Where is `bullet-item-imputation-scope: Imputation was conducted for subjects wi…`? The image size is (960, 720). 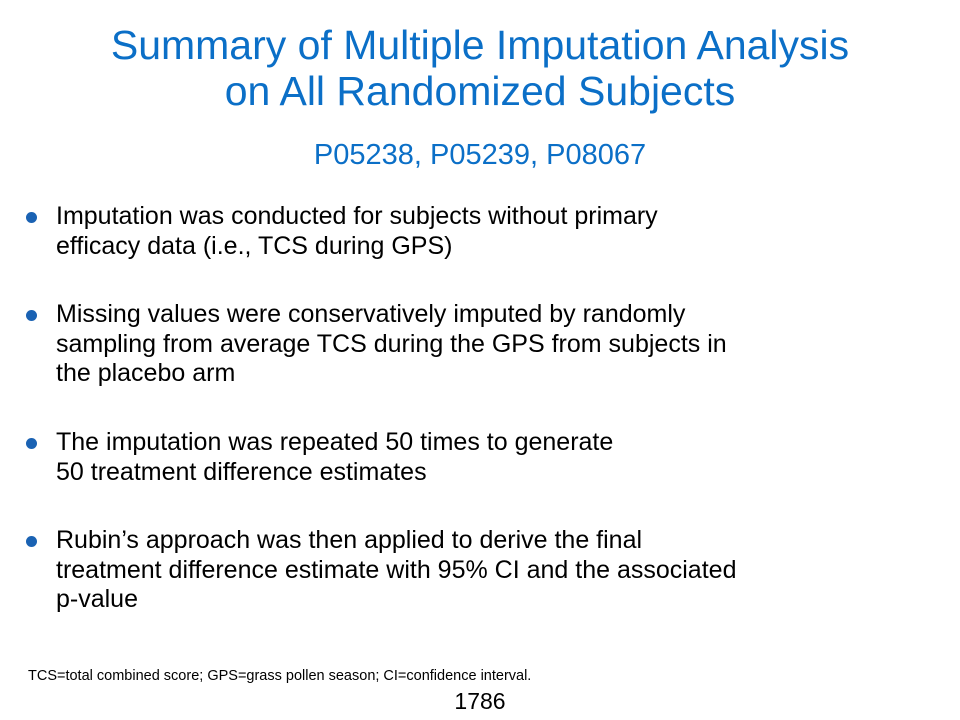
bullet-item-imputation-scope: Imputation was conducted for subjects wi… is located at coordinates (481, 231).